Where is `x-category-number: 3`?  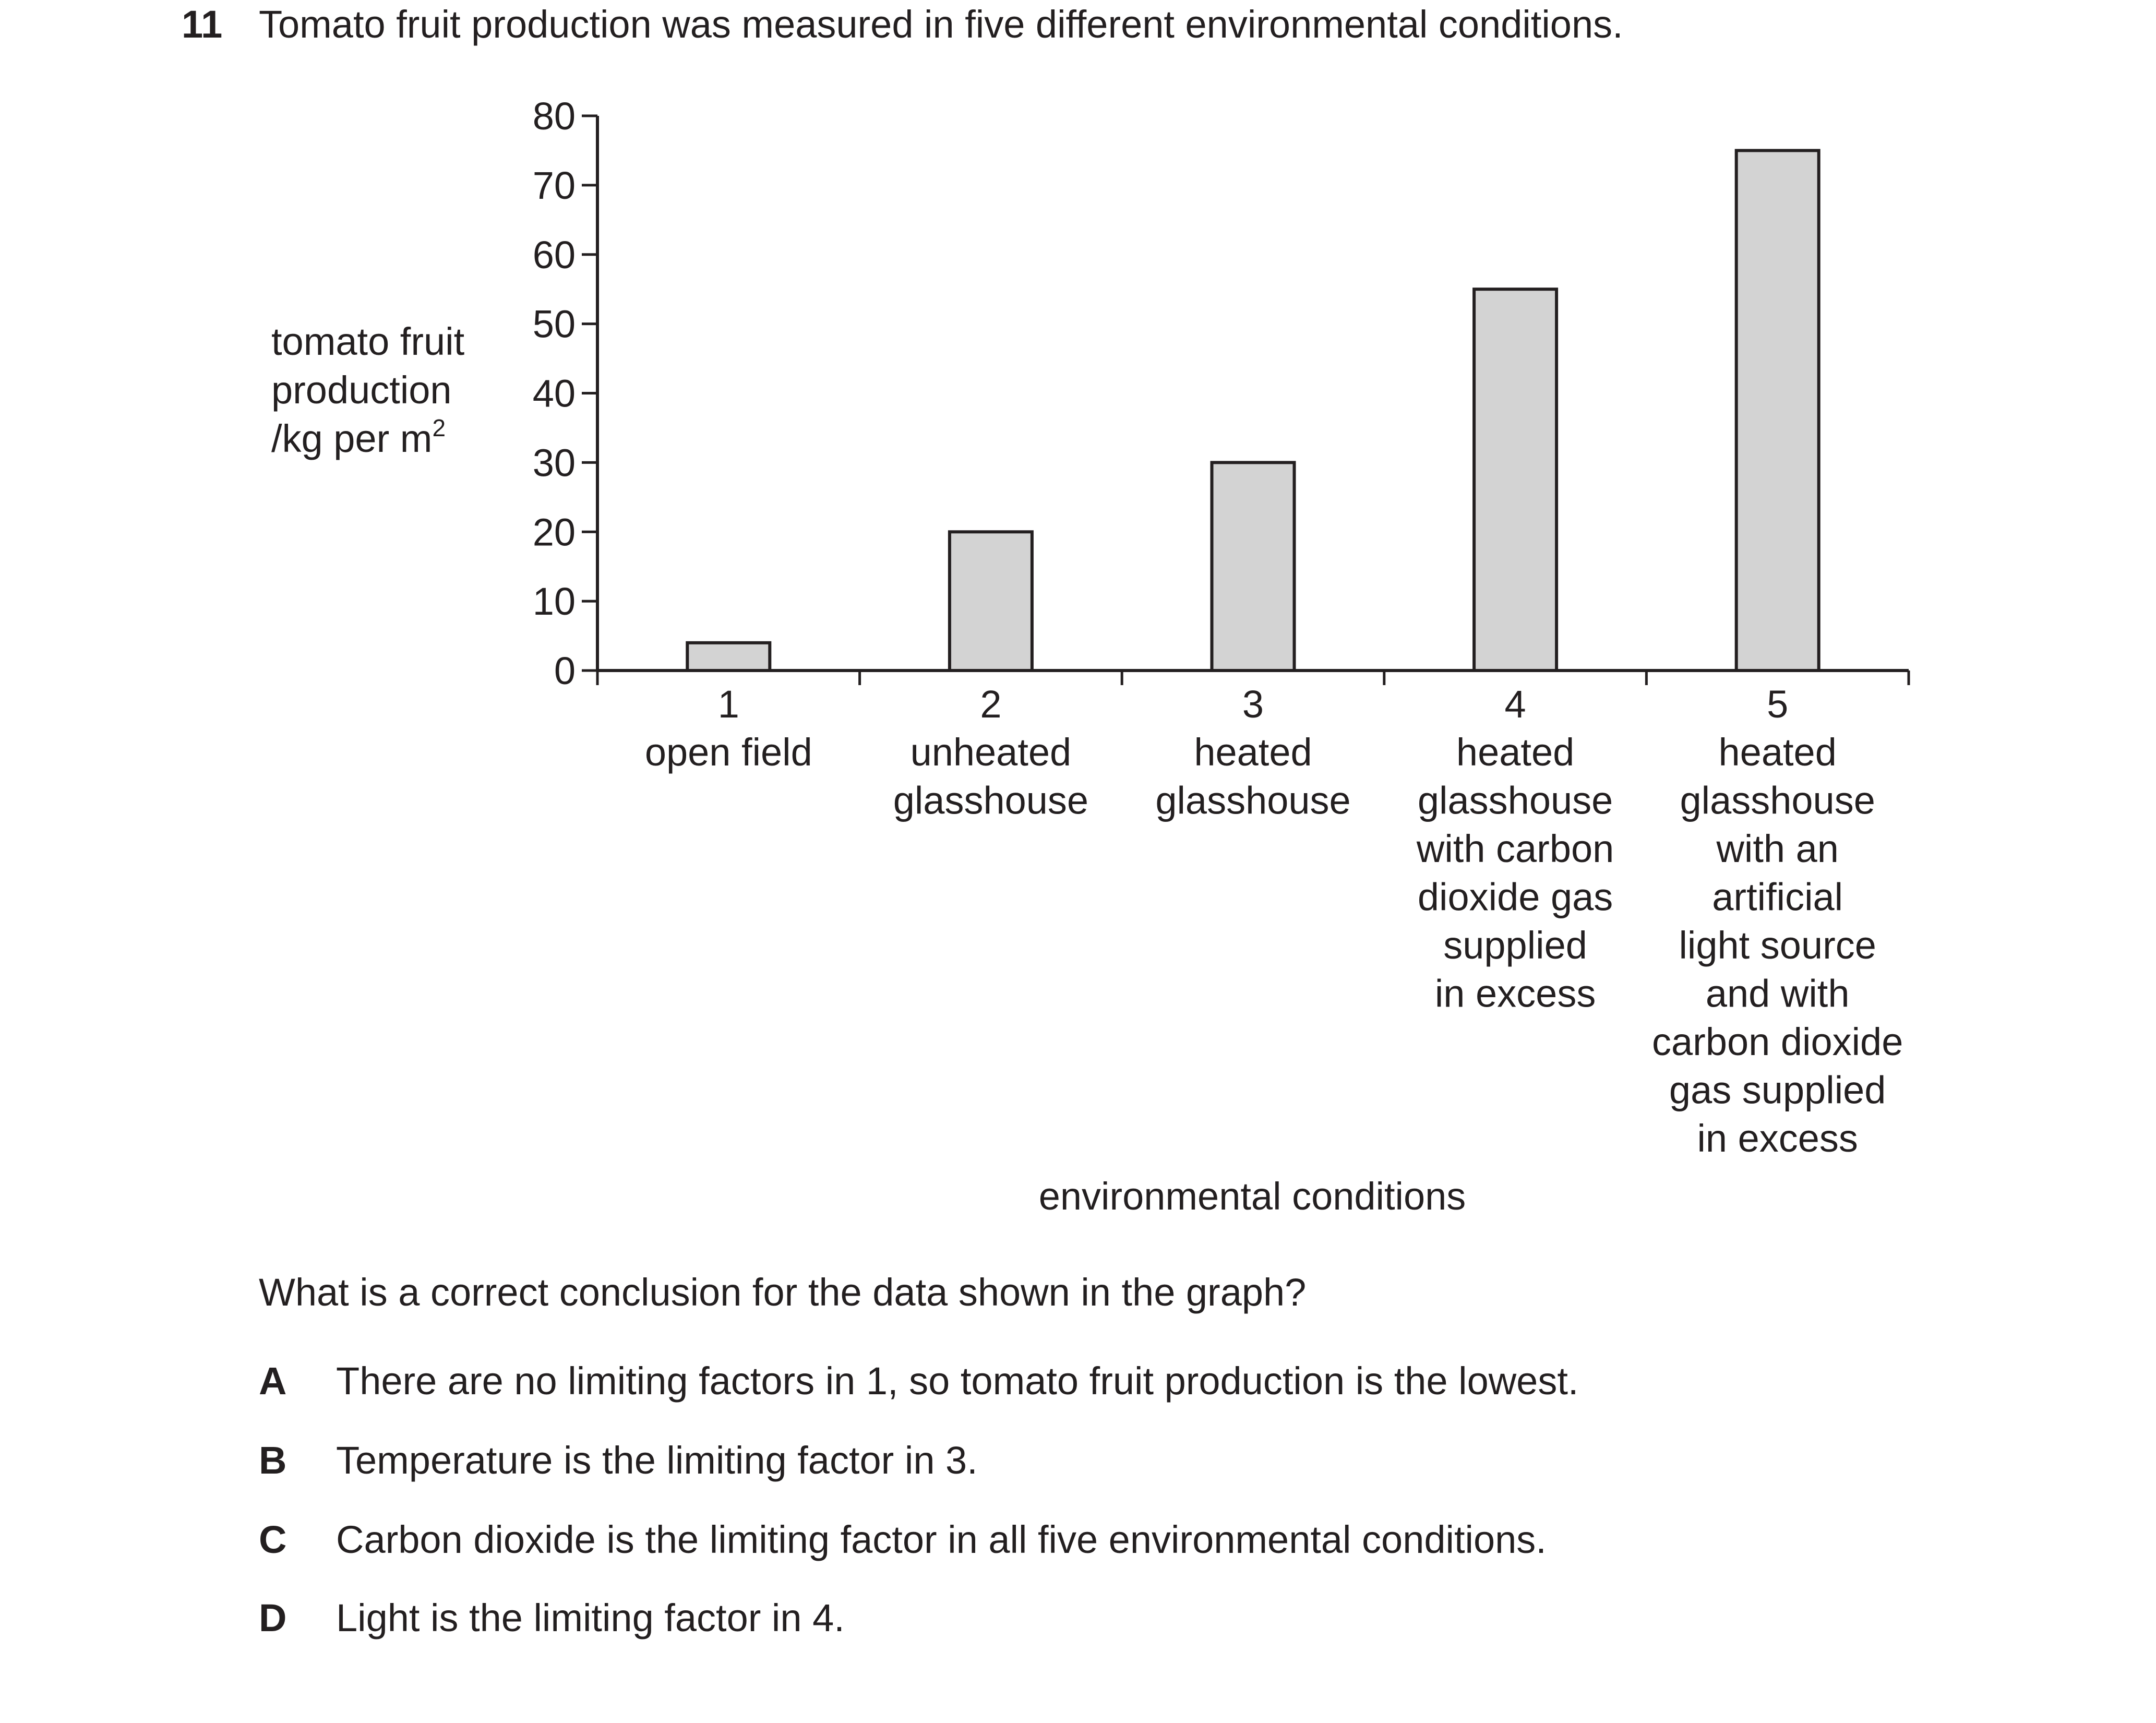
x-category-number: 3 is located at coordinates (1253, 704).